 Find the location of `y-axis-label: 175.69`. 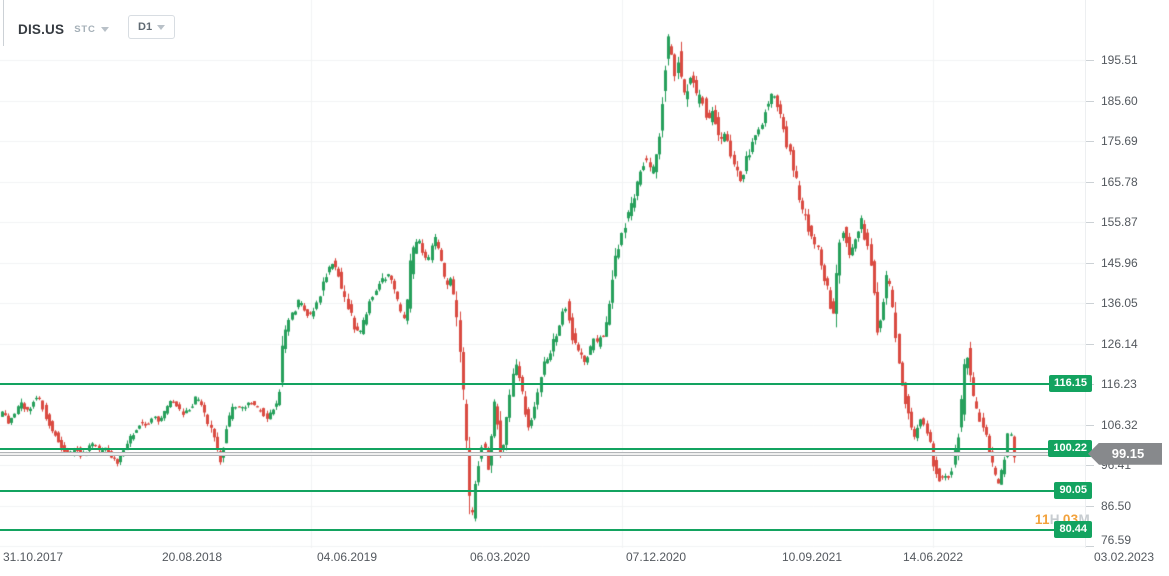

y-axis-label: 175.69 is located at coordinates (1119, 141).